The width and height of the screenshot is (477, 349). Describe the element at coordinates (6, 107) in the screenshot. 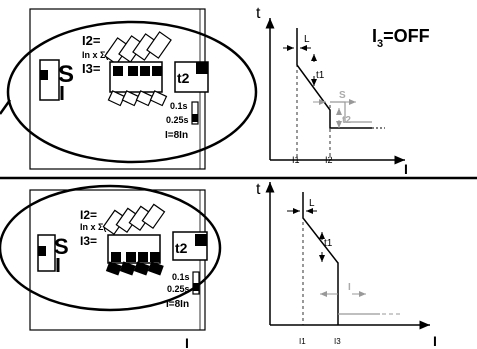

I see `magnifier-handle` at that location.